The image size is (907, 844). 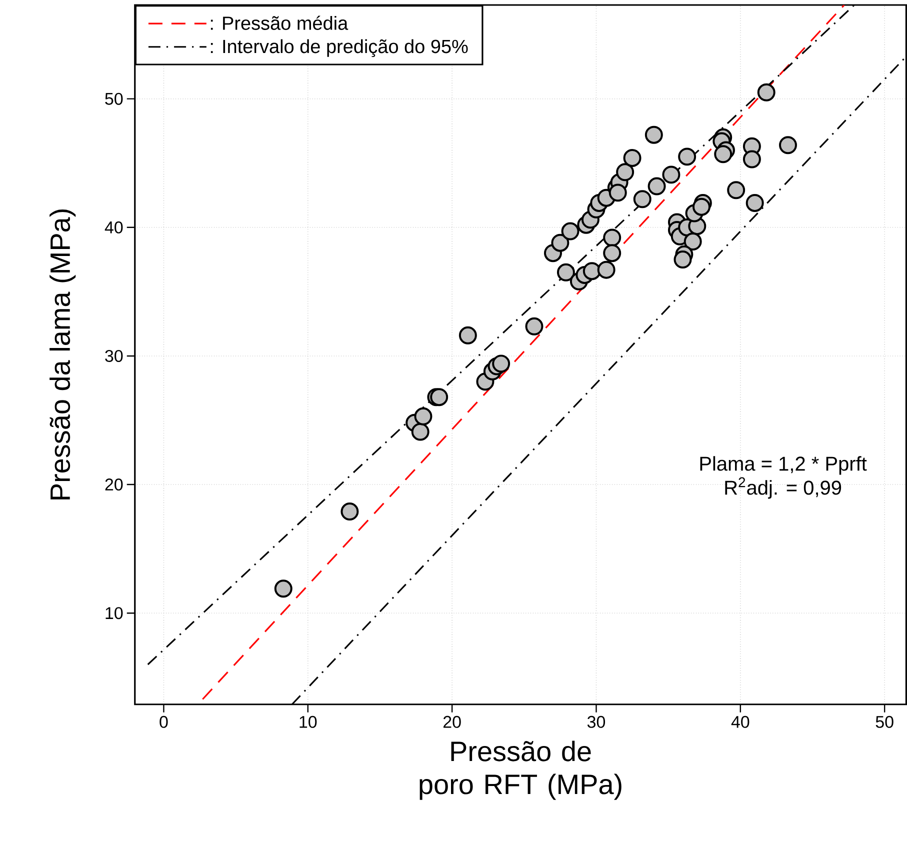 What do you see at coordinates (114, 356) in the screenshot?
I see `y-tick-label: 30` at bounding box center [114, 356].